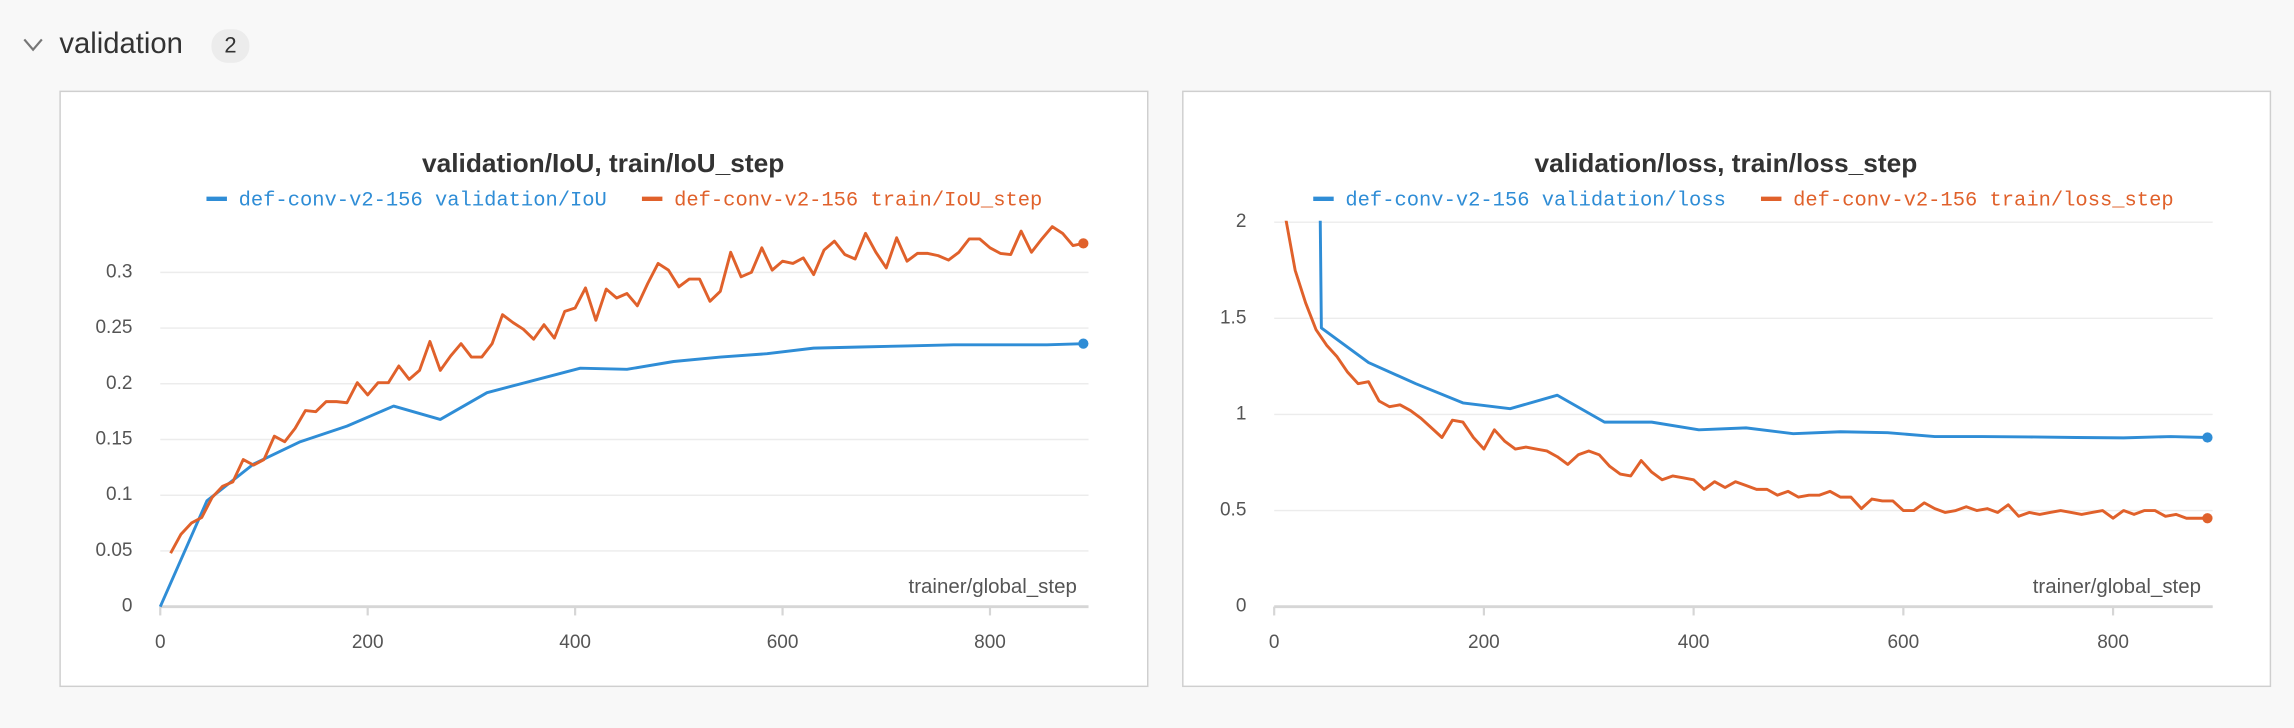 The width and height of the screenshot is (2294, 728). Describe the element at coordinates (1233, 510) in the screenshot. I see `y-tick-label: 0.5` at that location.